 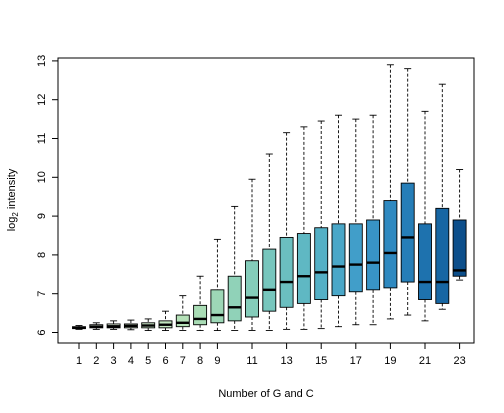 I want to click on y-axis-title: log2 intensity, so click(x=13, y=199).